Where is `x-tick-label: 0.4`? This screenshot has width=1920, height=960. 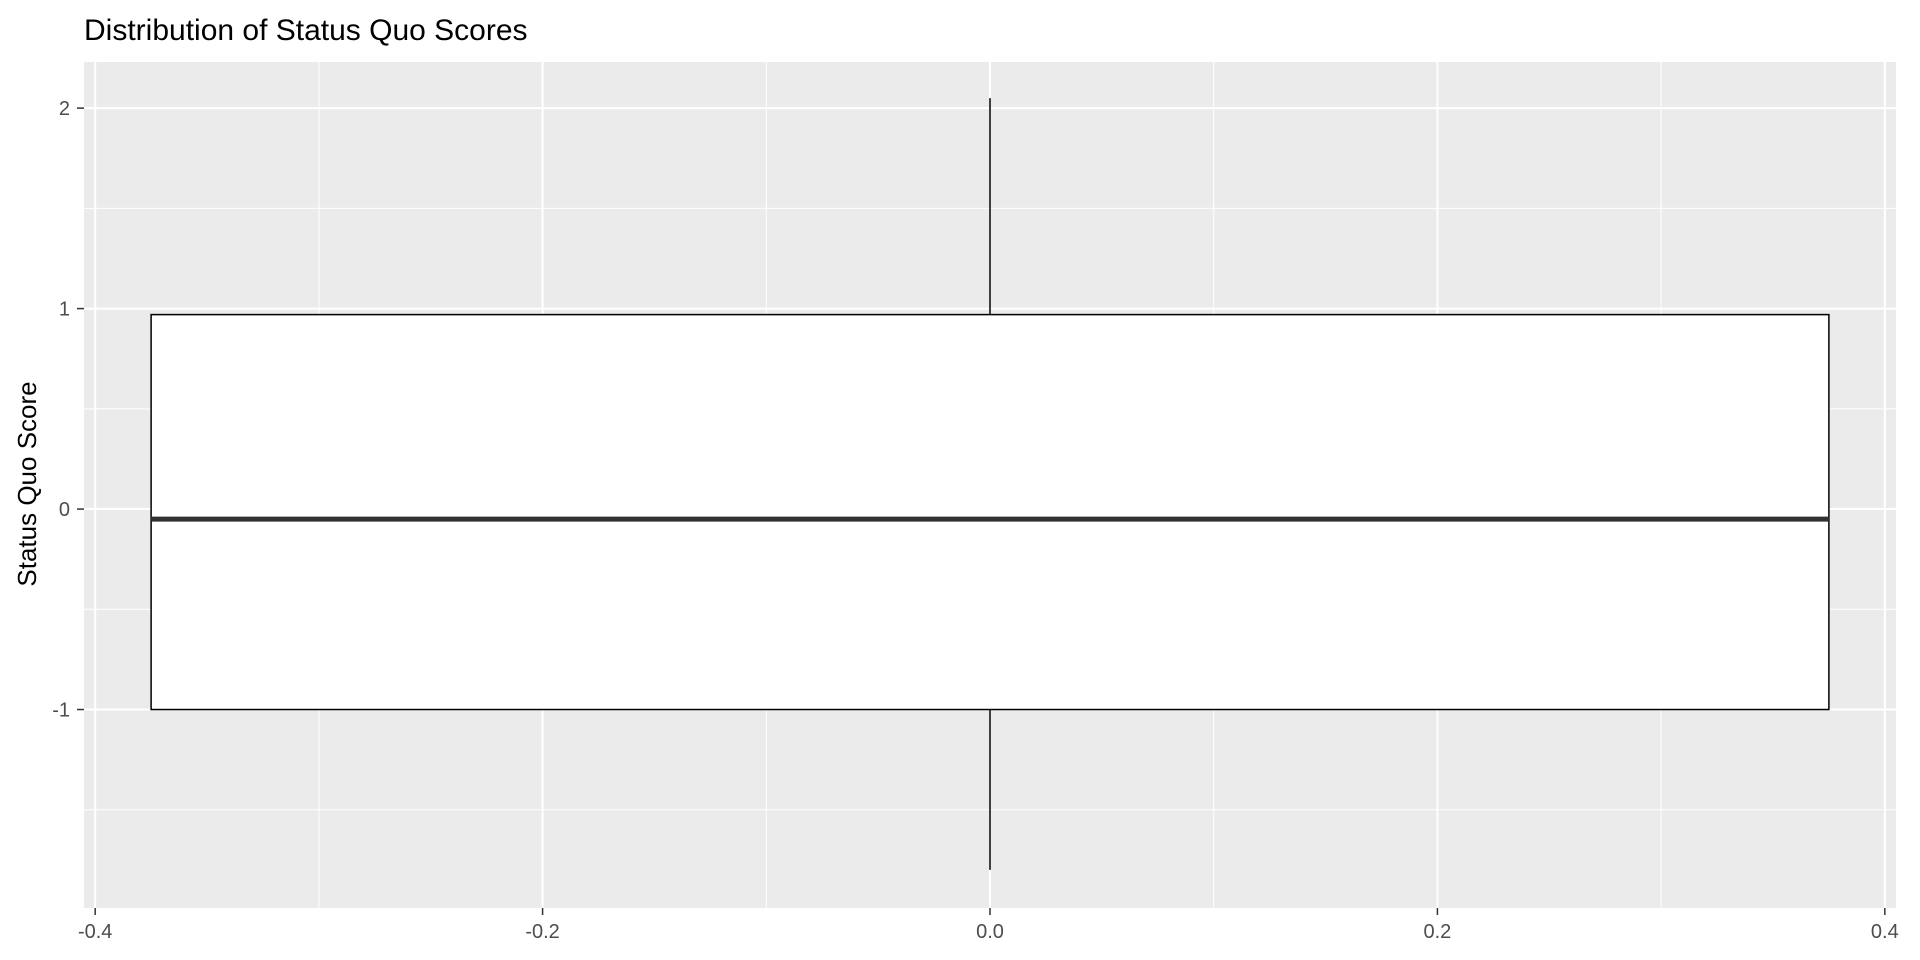 x-tick-label: 0.4 is located at coordinates (1885, 932).